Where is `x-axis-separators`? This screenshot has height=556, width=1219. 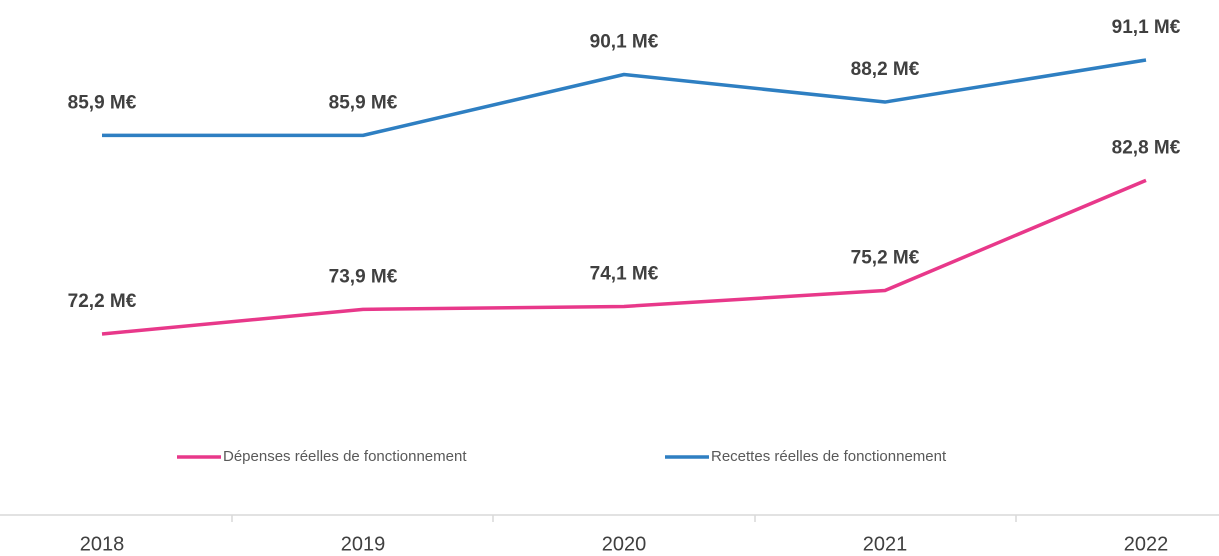 x-axis-separators is located at coordinates (624, 518).